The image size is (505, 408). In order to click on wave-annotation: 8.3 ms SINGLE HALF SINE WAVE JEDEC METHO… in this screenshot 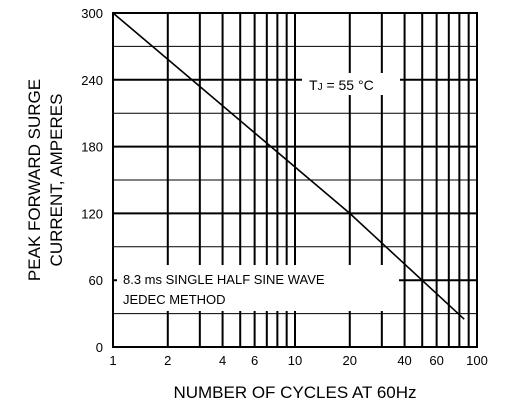, I will do `click(258, 288)`.